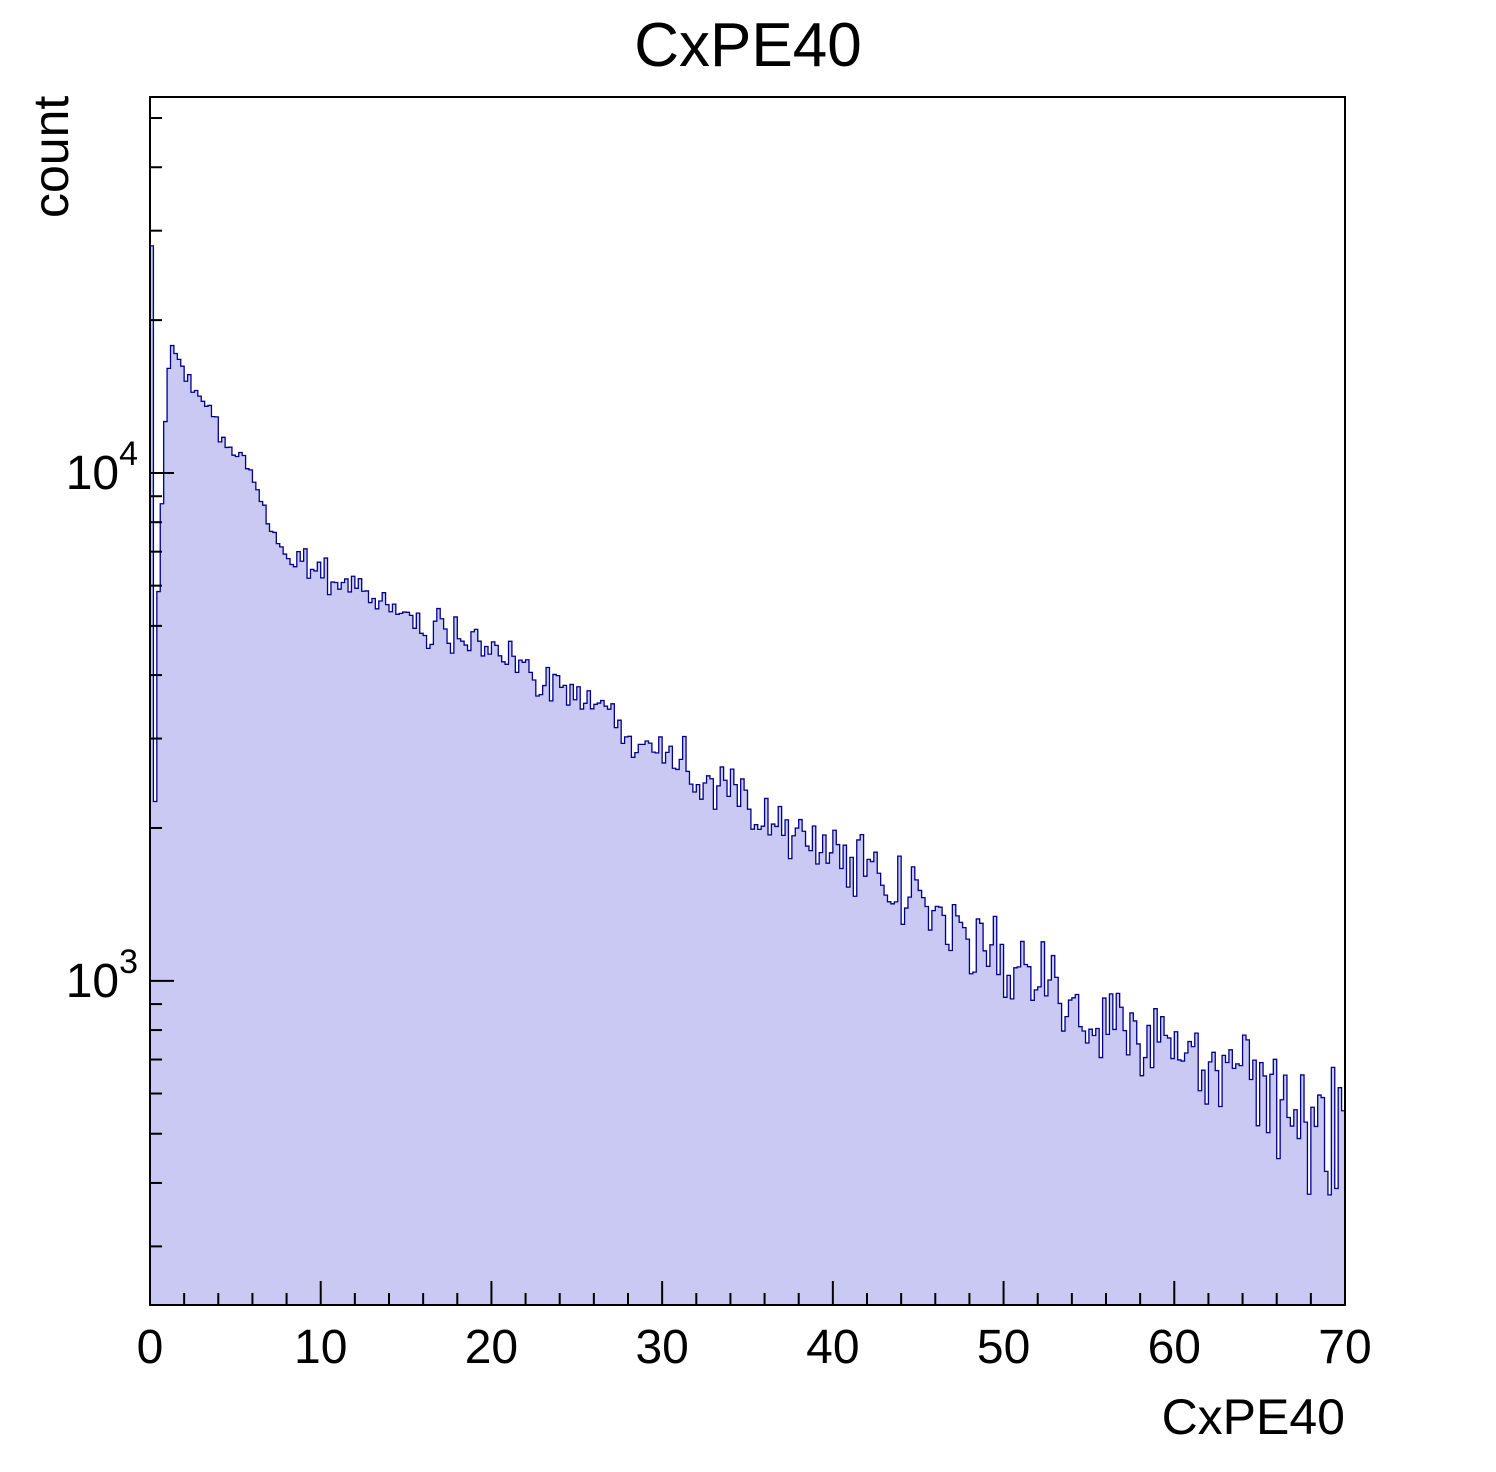 The width and height of the screenshot is (1496, 1472). Describe the element at coordinates (1174, 1347) in the screenshot. I see `x-tick-label: 60` at that location.